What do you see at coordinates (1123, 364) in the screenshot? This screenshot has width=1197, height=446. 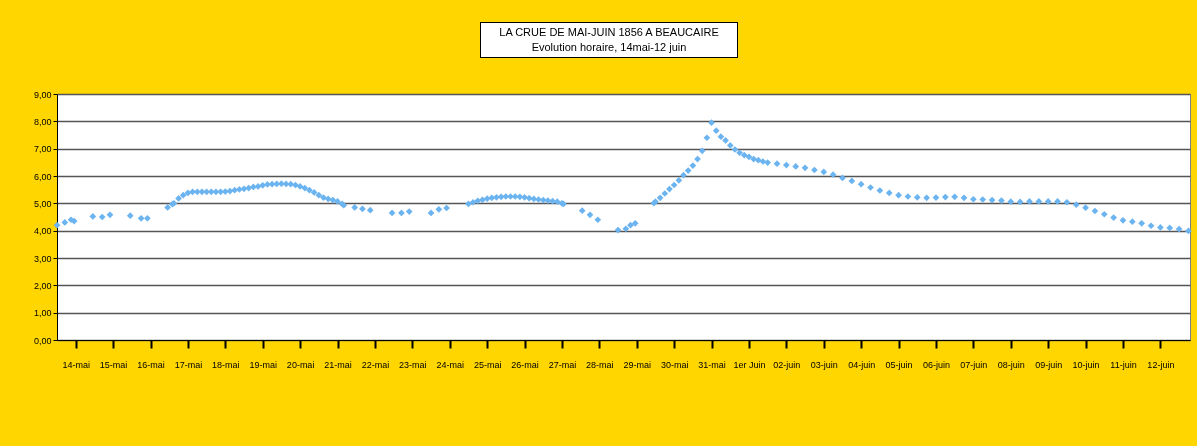 I see `x-tick-label: 11-juin` at bounding box center [1123, 364].